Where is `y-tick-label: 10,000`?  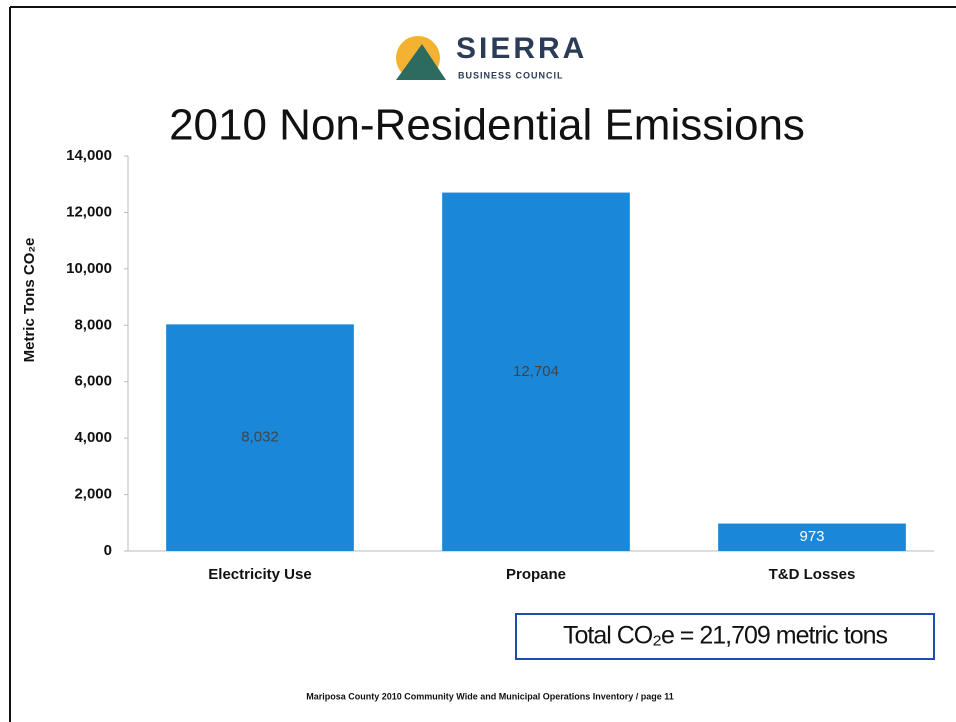
y-tick-label: 10,000 is located at coordinates (89, 268).